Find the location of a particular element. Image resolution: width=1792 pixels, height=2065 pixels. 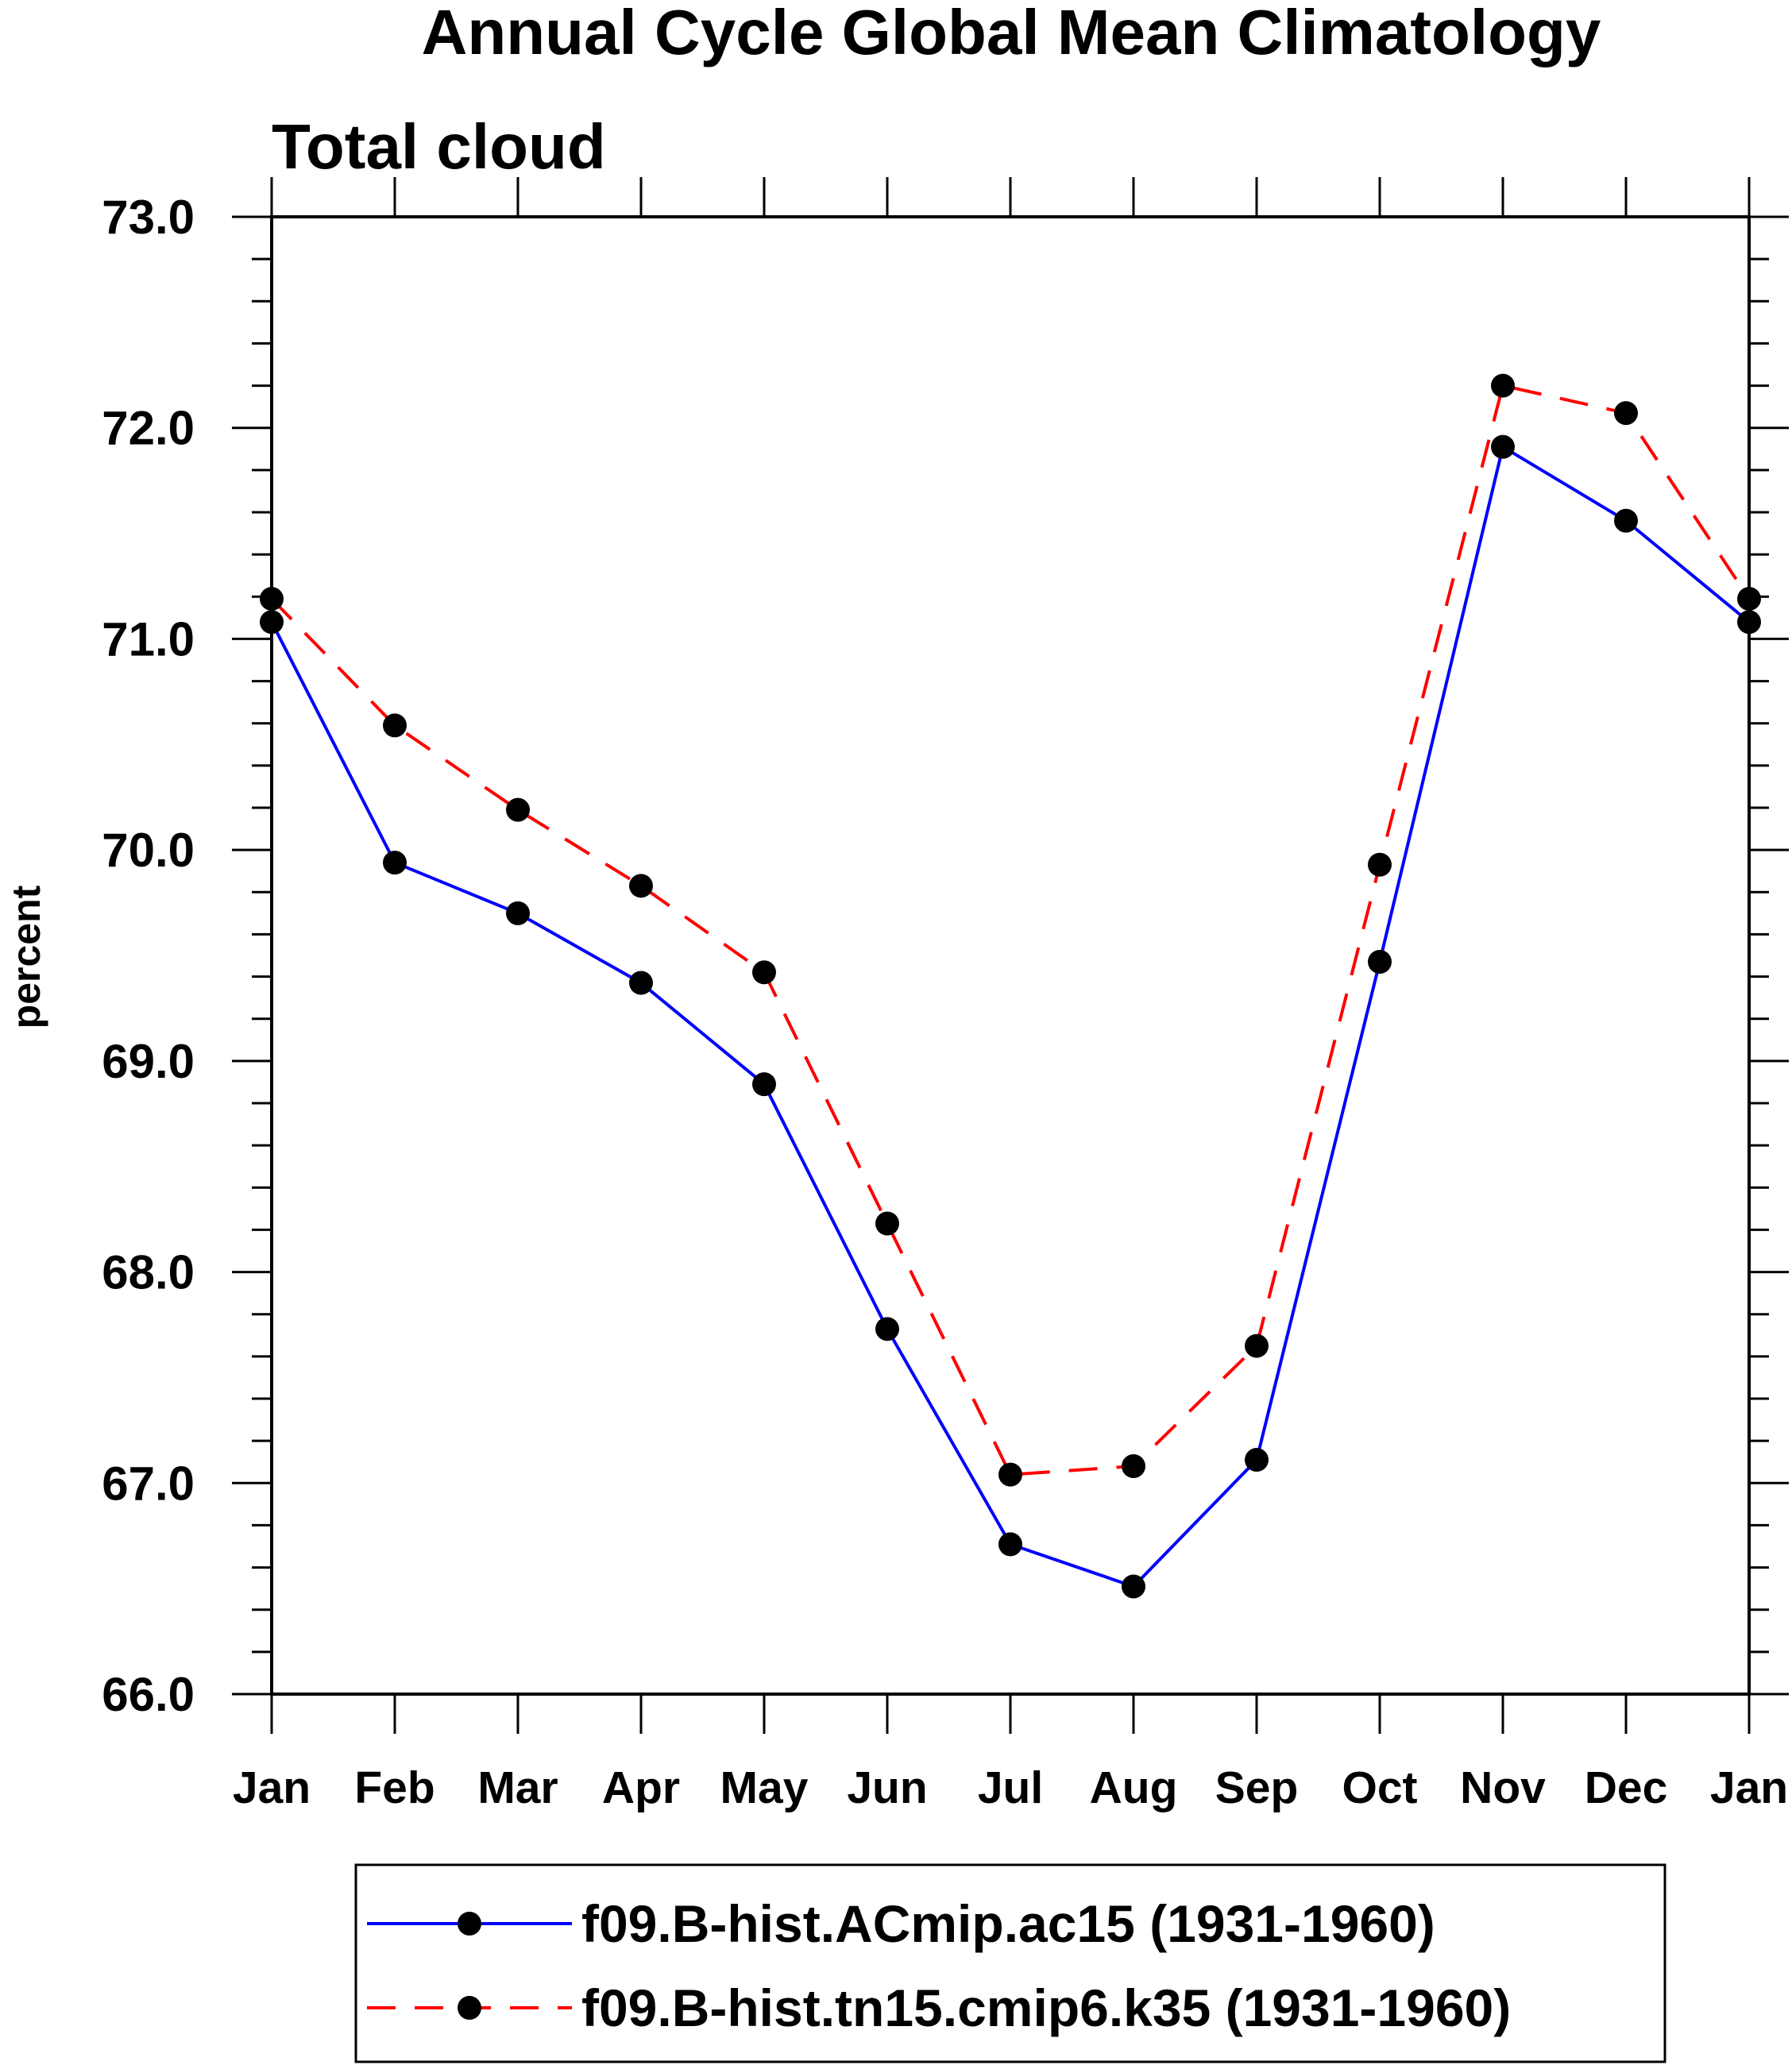

legend-box is located at coordinates (1010, 1963).